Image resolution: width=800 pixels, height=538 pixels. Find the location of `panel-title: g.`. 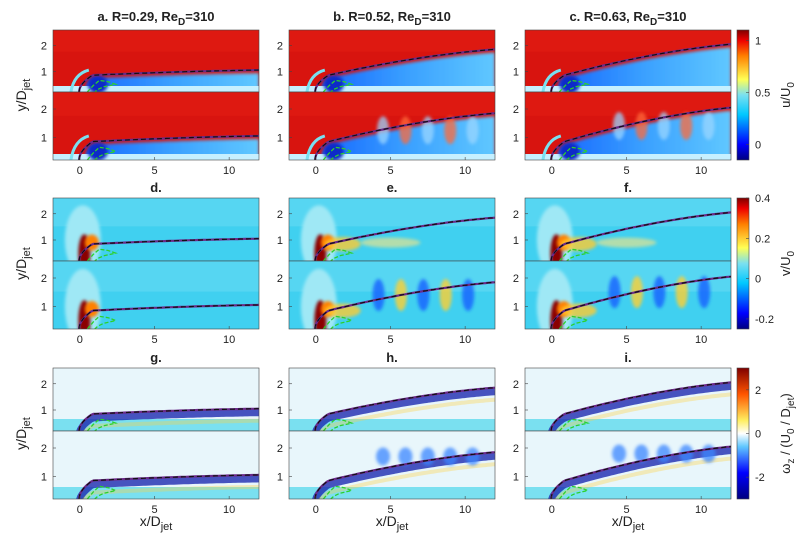

panel-title: g. is located at coordinates (156, 357).